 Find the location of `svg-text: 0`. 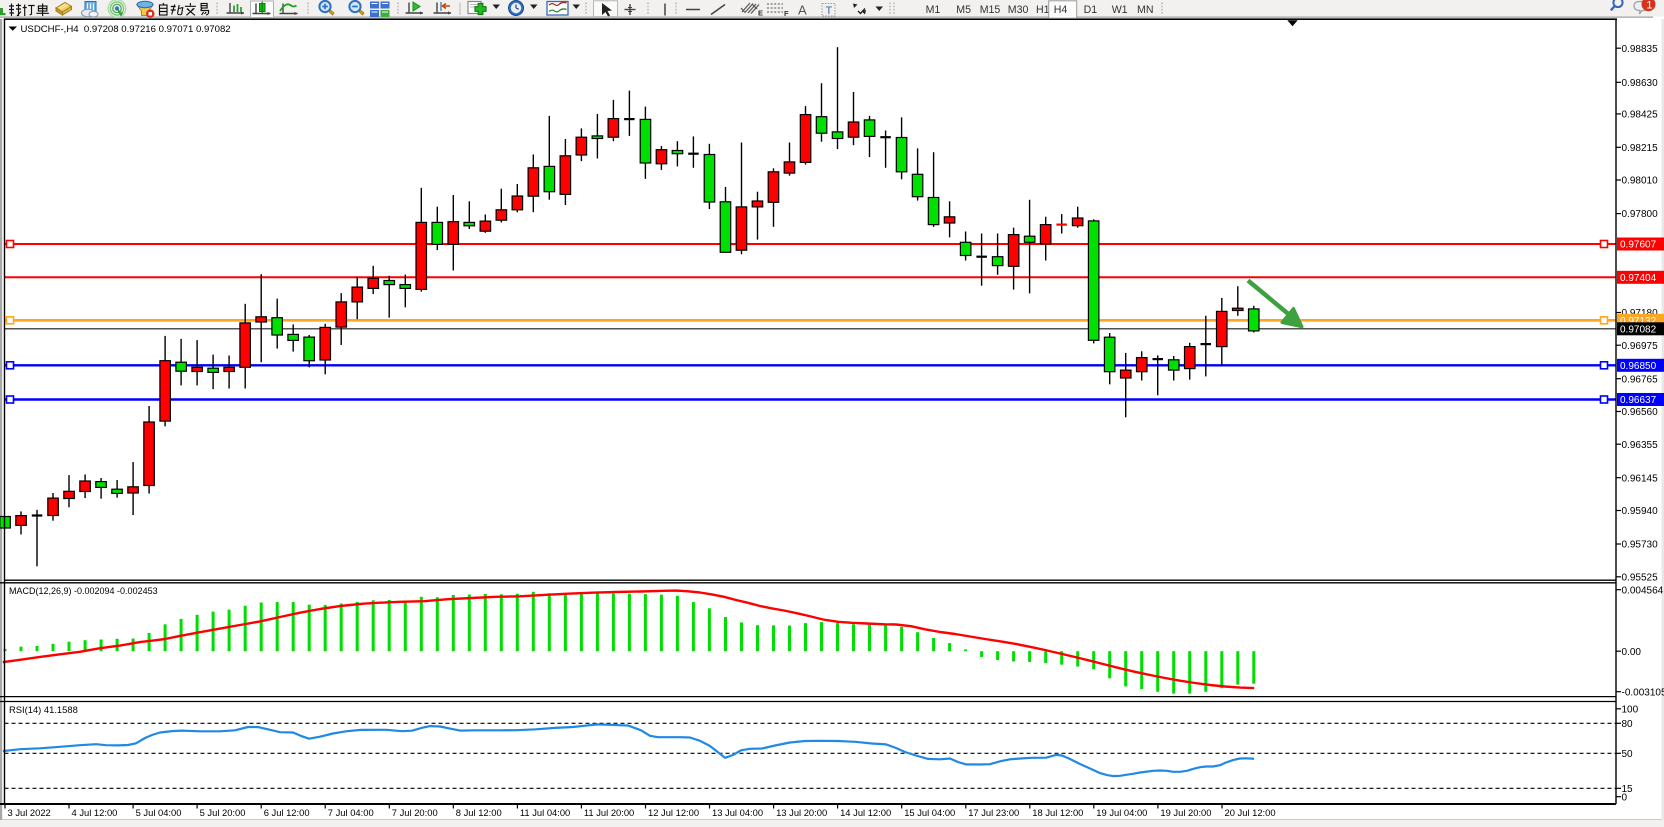

svg-text: 0 is located at coordinates (1625, 797).